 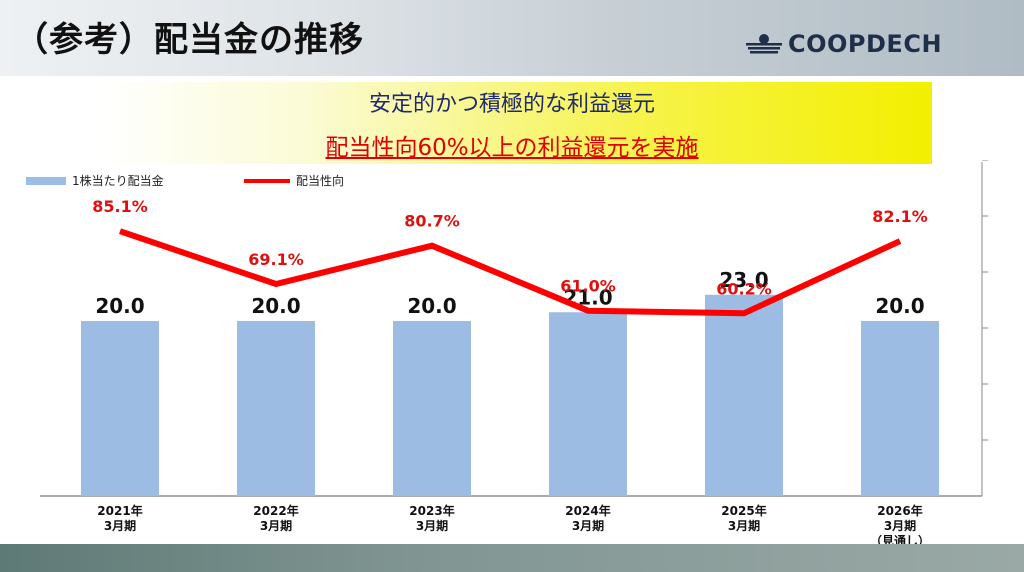 I want to click on ratio-label-4: 60.2%, so click(x=744, y=288).